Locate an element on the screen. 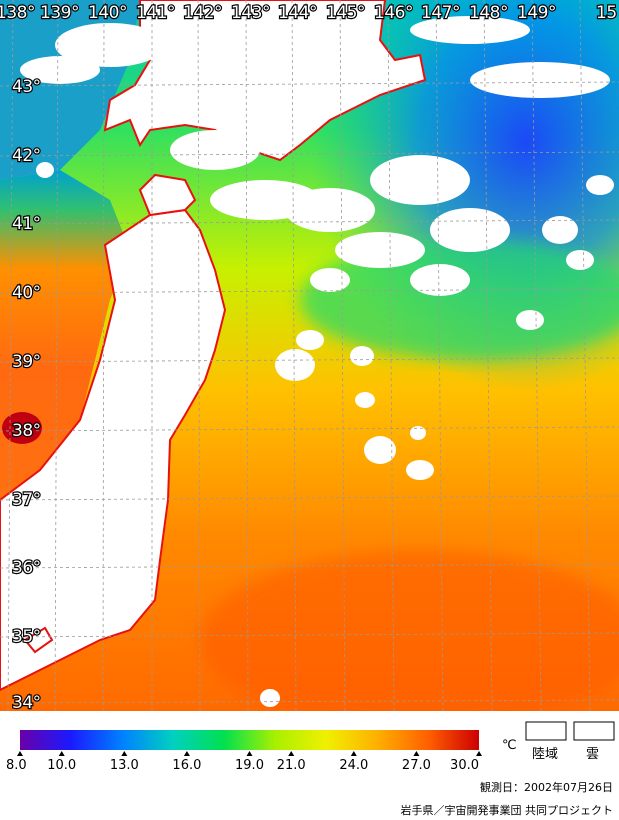 The image size is (619, 820). lon-label-147: 147° is located at coordinates (440, 13).